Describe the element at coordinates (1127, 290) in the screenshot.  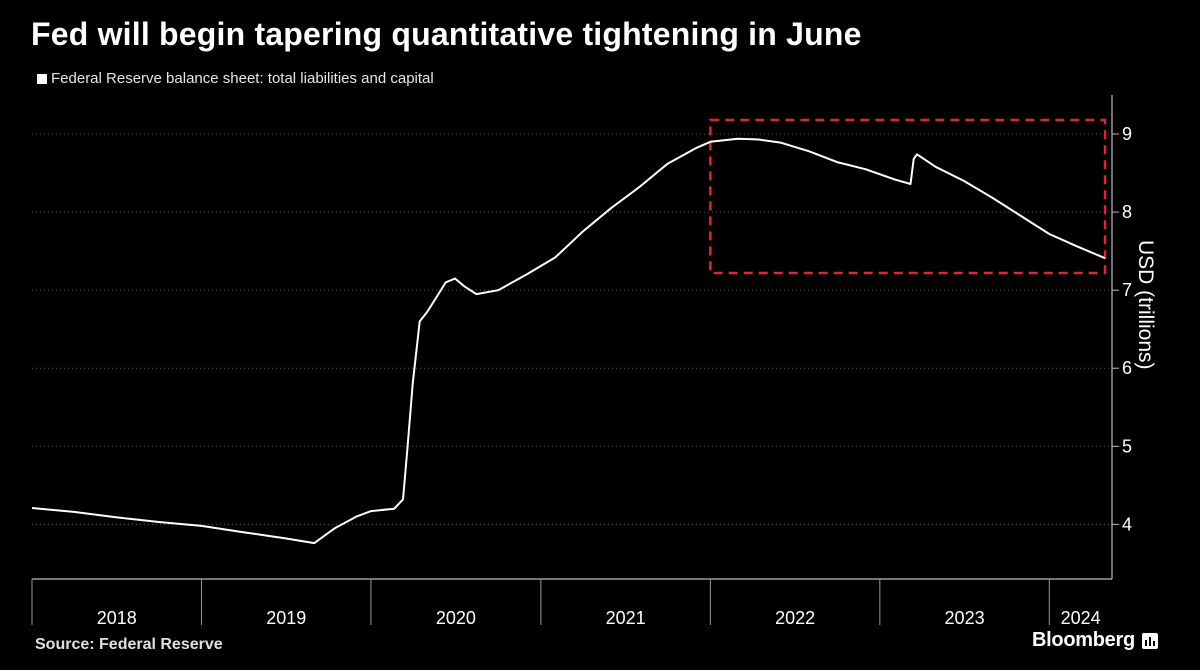
I see `y-tick-label: 7` at that location.